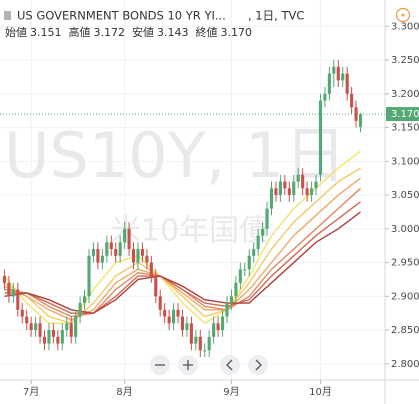 Image resolution: width=419 pixels, height=404 pixels. What do you see at coordinates (405, 114) in the screenshot?
I see `last-price-label: 3.170` at bounding box center [405, 114].